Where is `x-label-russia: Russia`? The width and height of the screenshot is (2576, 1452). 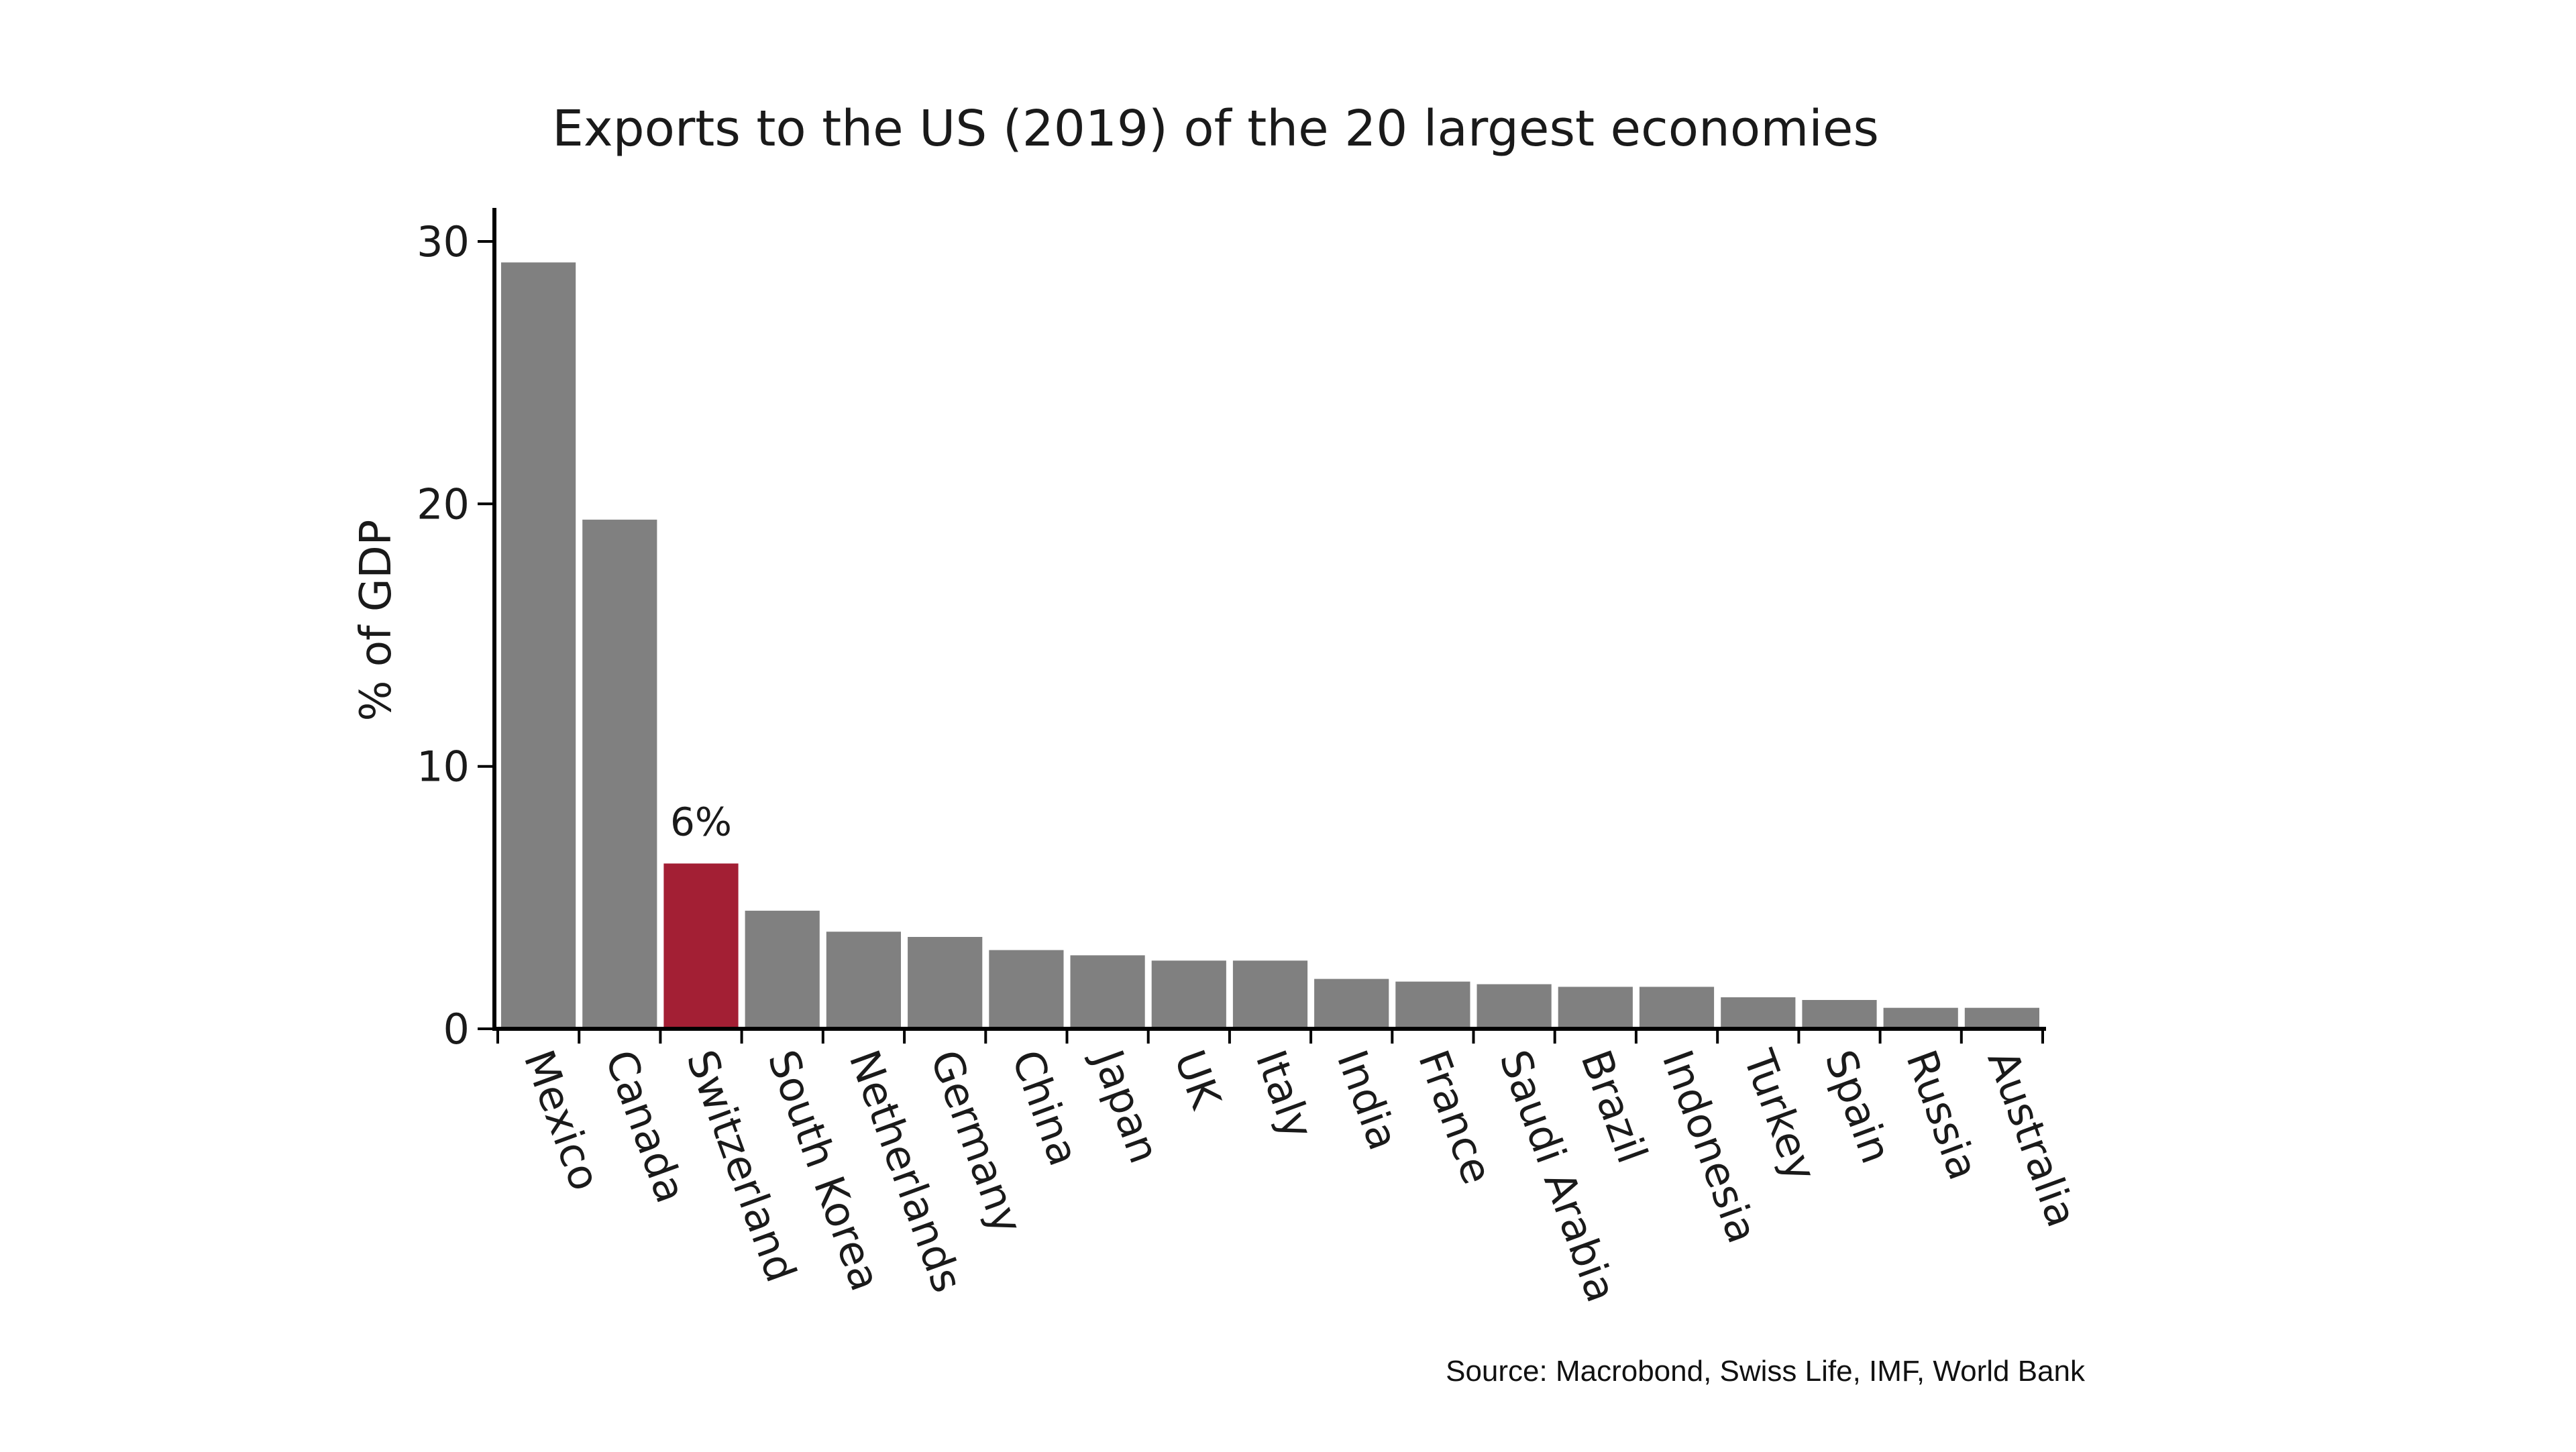 x-label-russia: Russia is located at coordinates (1942, 1115).